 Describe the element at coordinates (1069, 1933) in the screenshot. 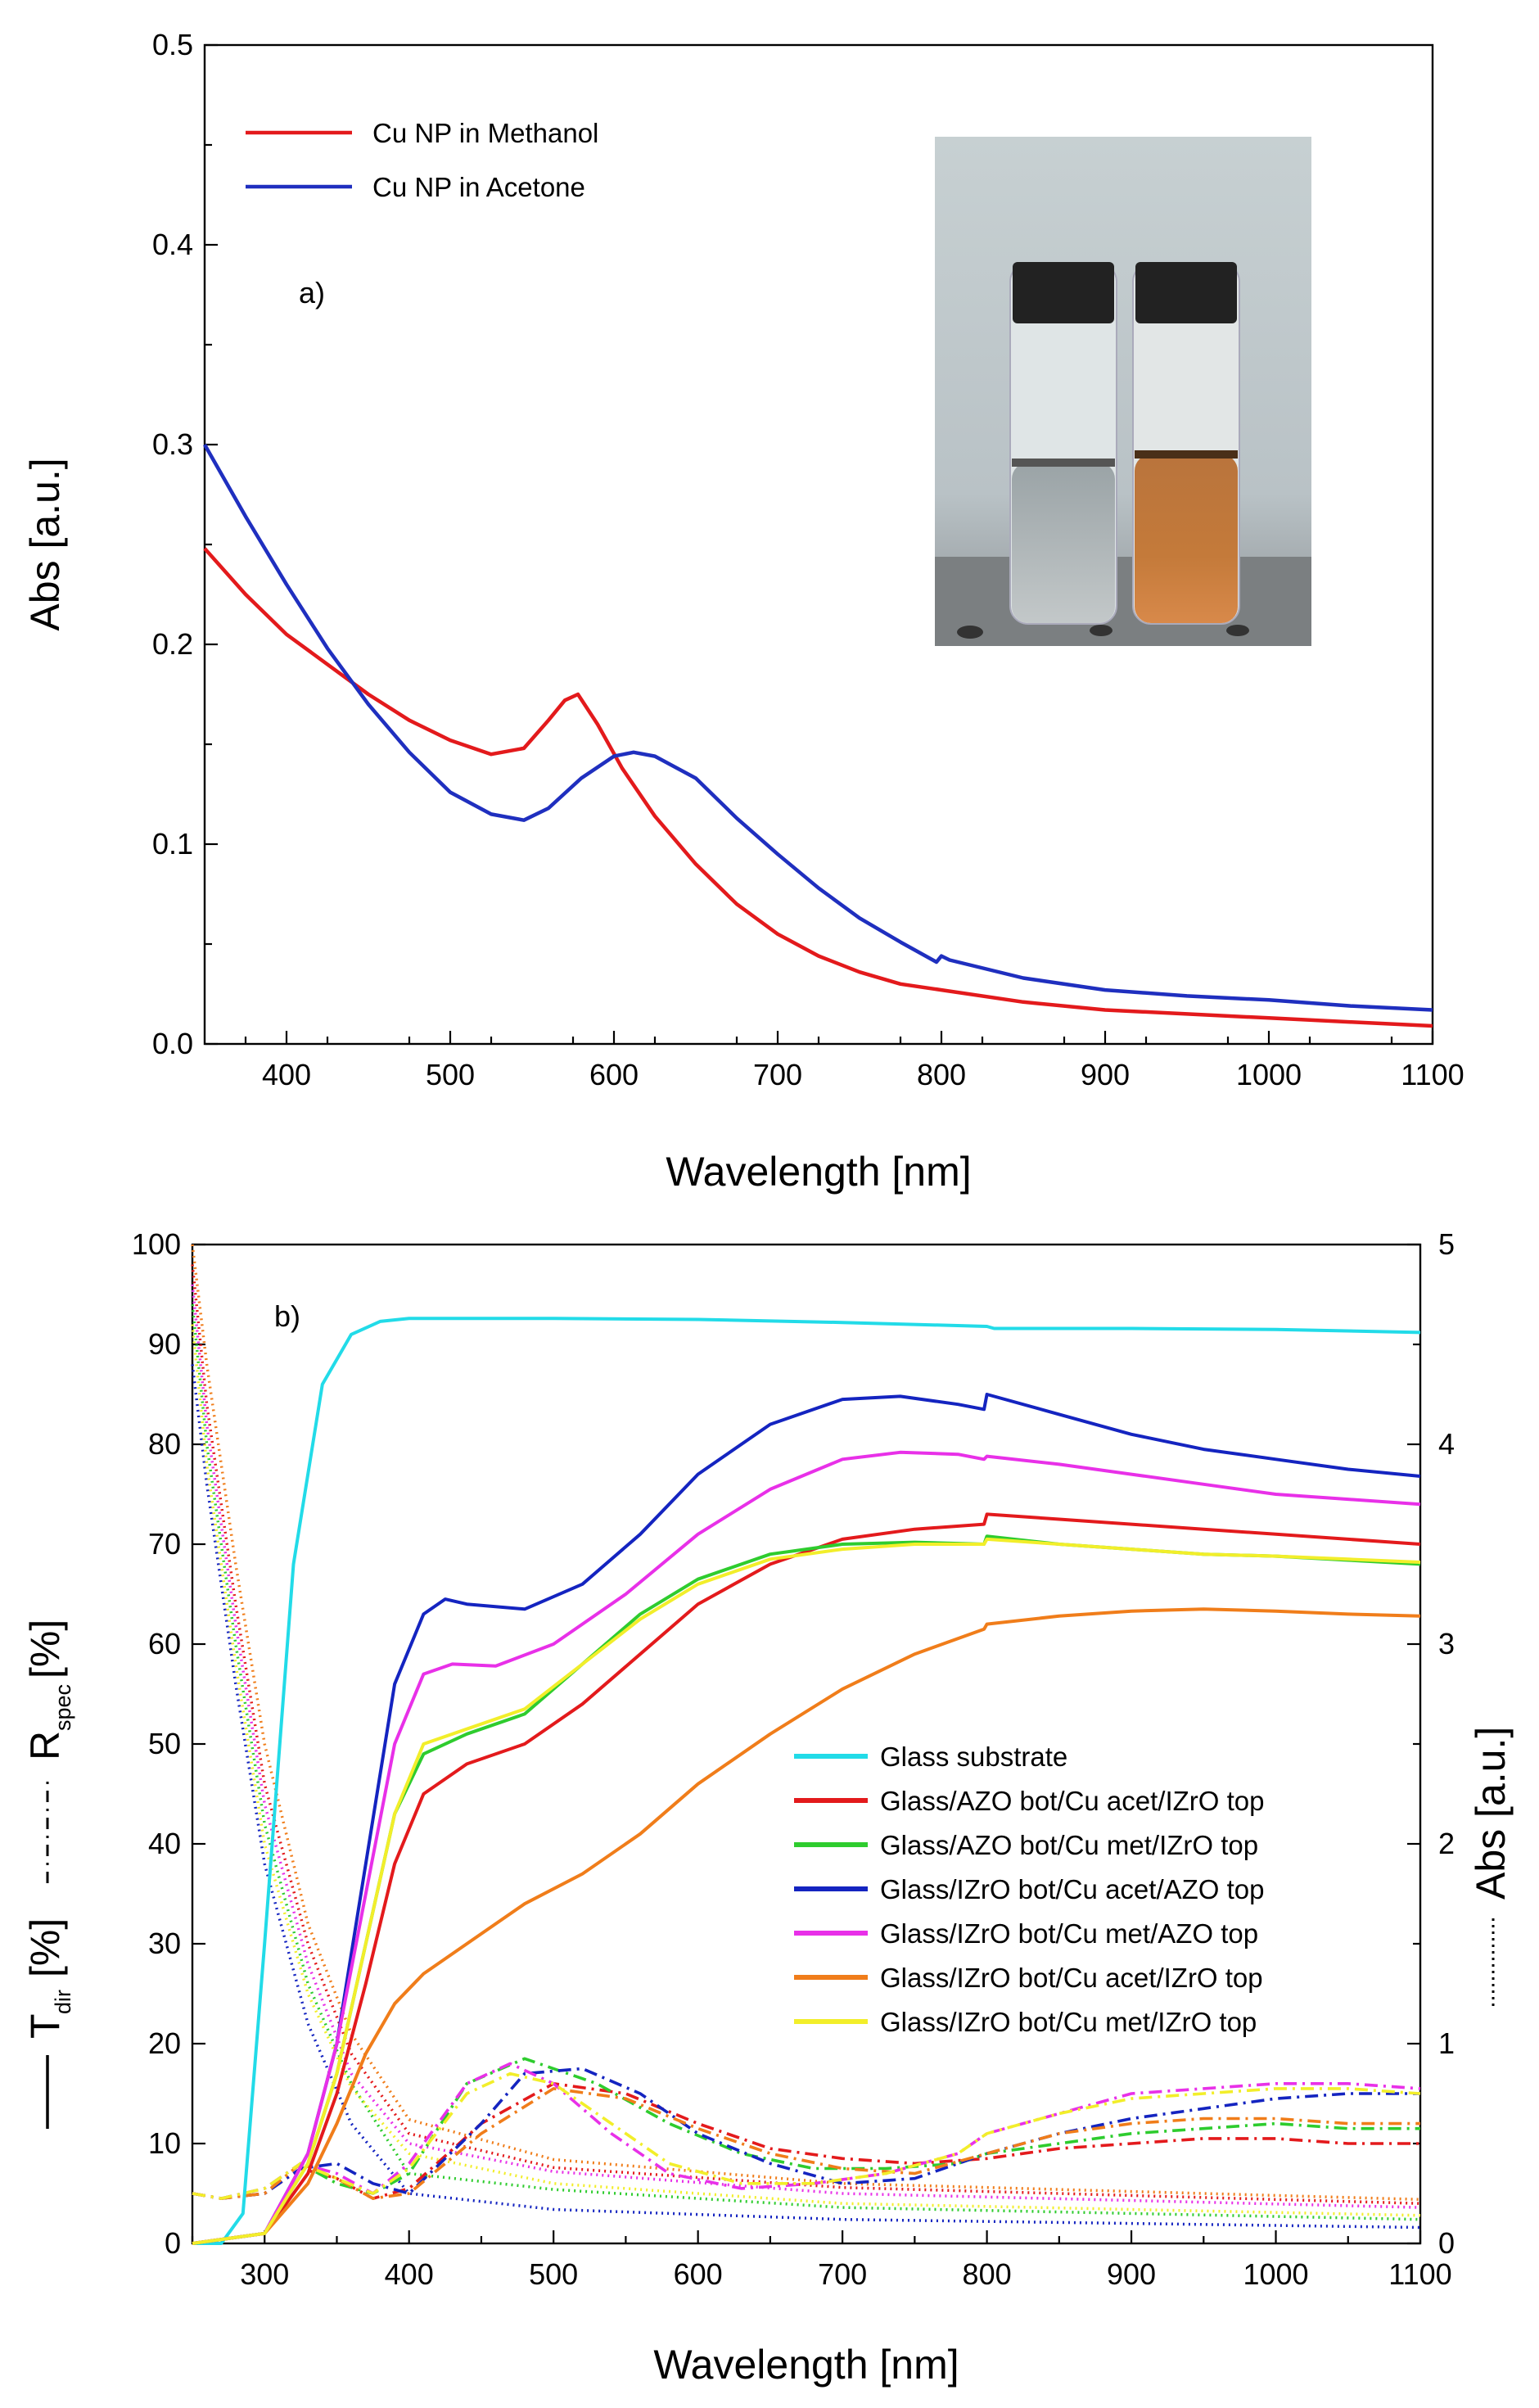

I see `legend-label-glass-izro-bot-cu-met-azo-top: Glass/IZrO bot/Cu met/AZO top` at that location.